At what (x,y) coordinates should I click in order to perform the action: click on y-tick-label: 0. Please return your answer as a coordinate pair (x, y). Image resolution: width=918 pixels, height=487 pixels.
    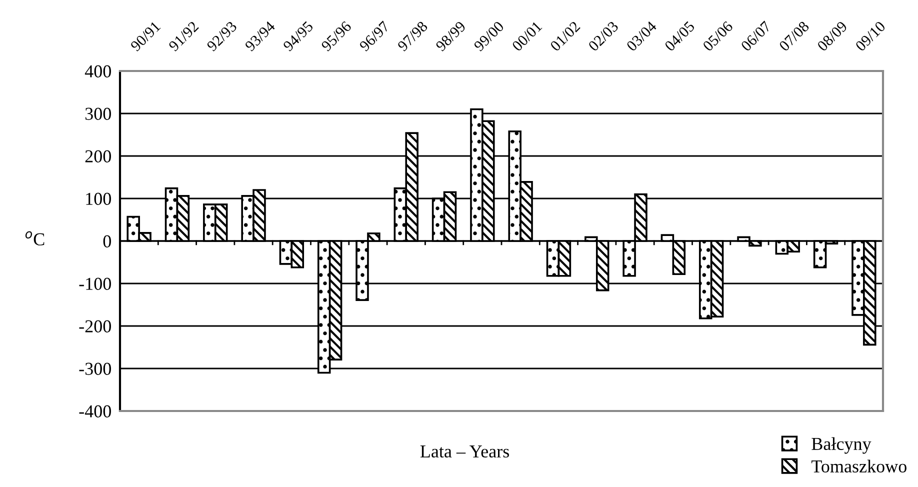
    Looking at the image, I should click on (107, 241).